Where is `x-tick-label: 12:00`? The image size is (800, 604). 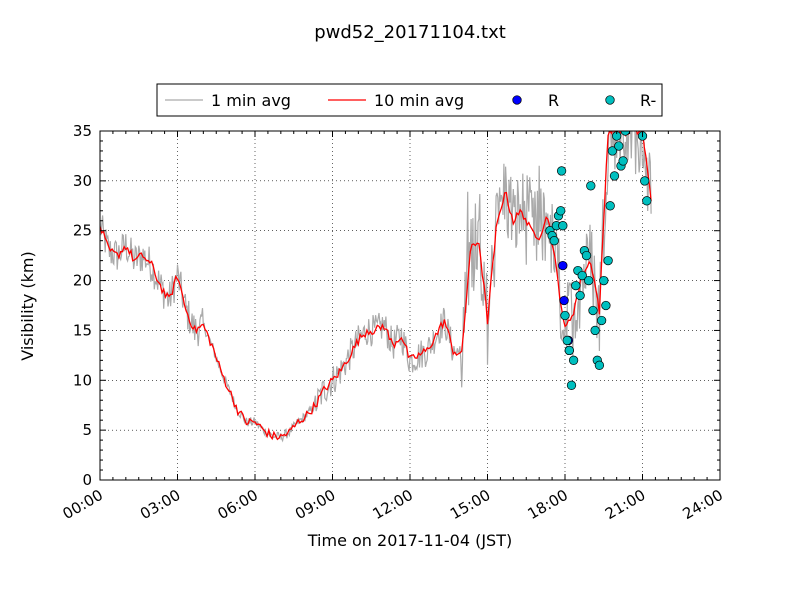
x-tick-label: 12:00 is located at coordinates (393, 504).